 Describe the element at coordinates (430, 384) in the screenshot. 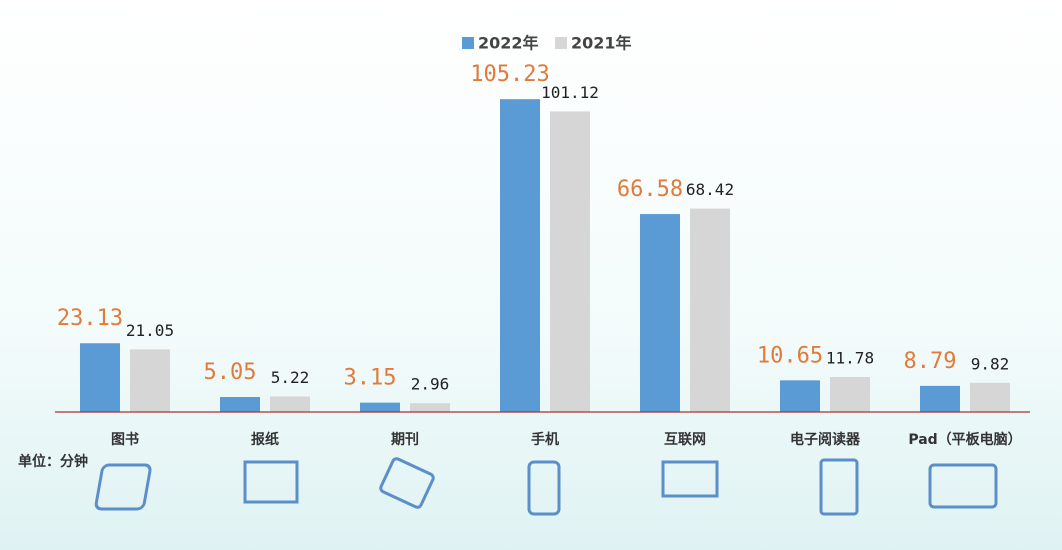

I see `value-label: 2.96` at that location.